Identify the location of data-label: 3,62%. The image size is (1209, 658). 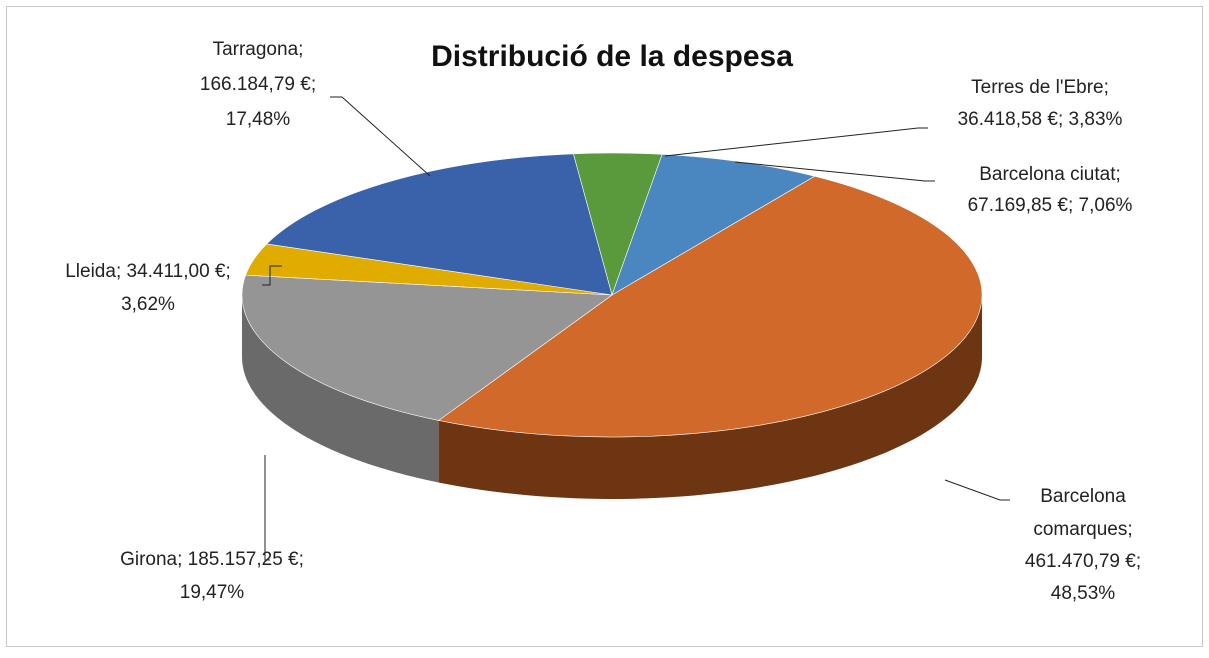
(148, 304).